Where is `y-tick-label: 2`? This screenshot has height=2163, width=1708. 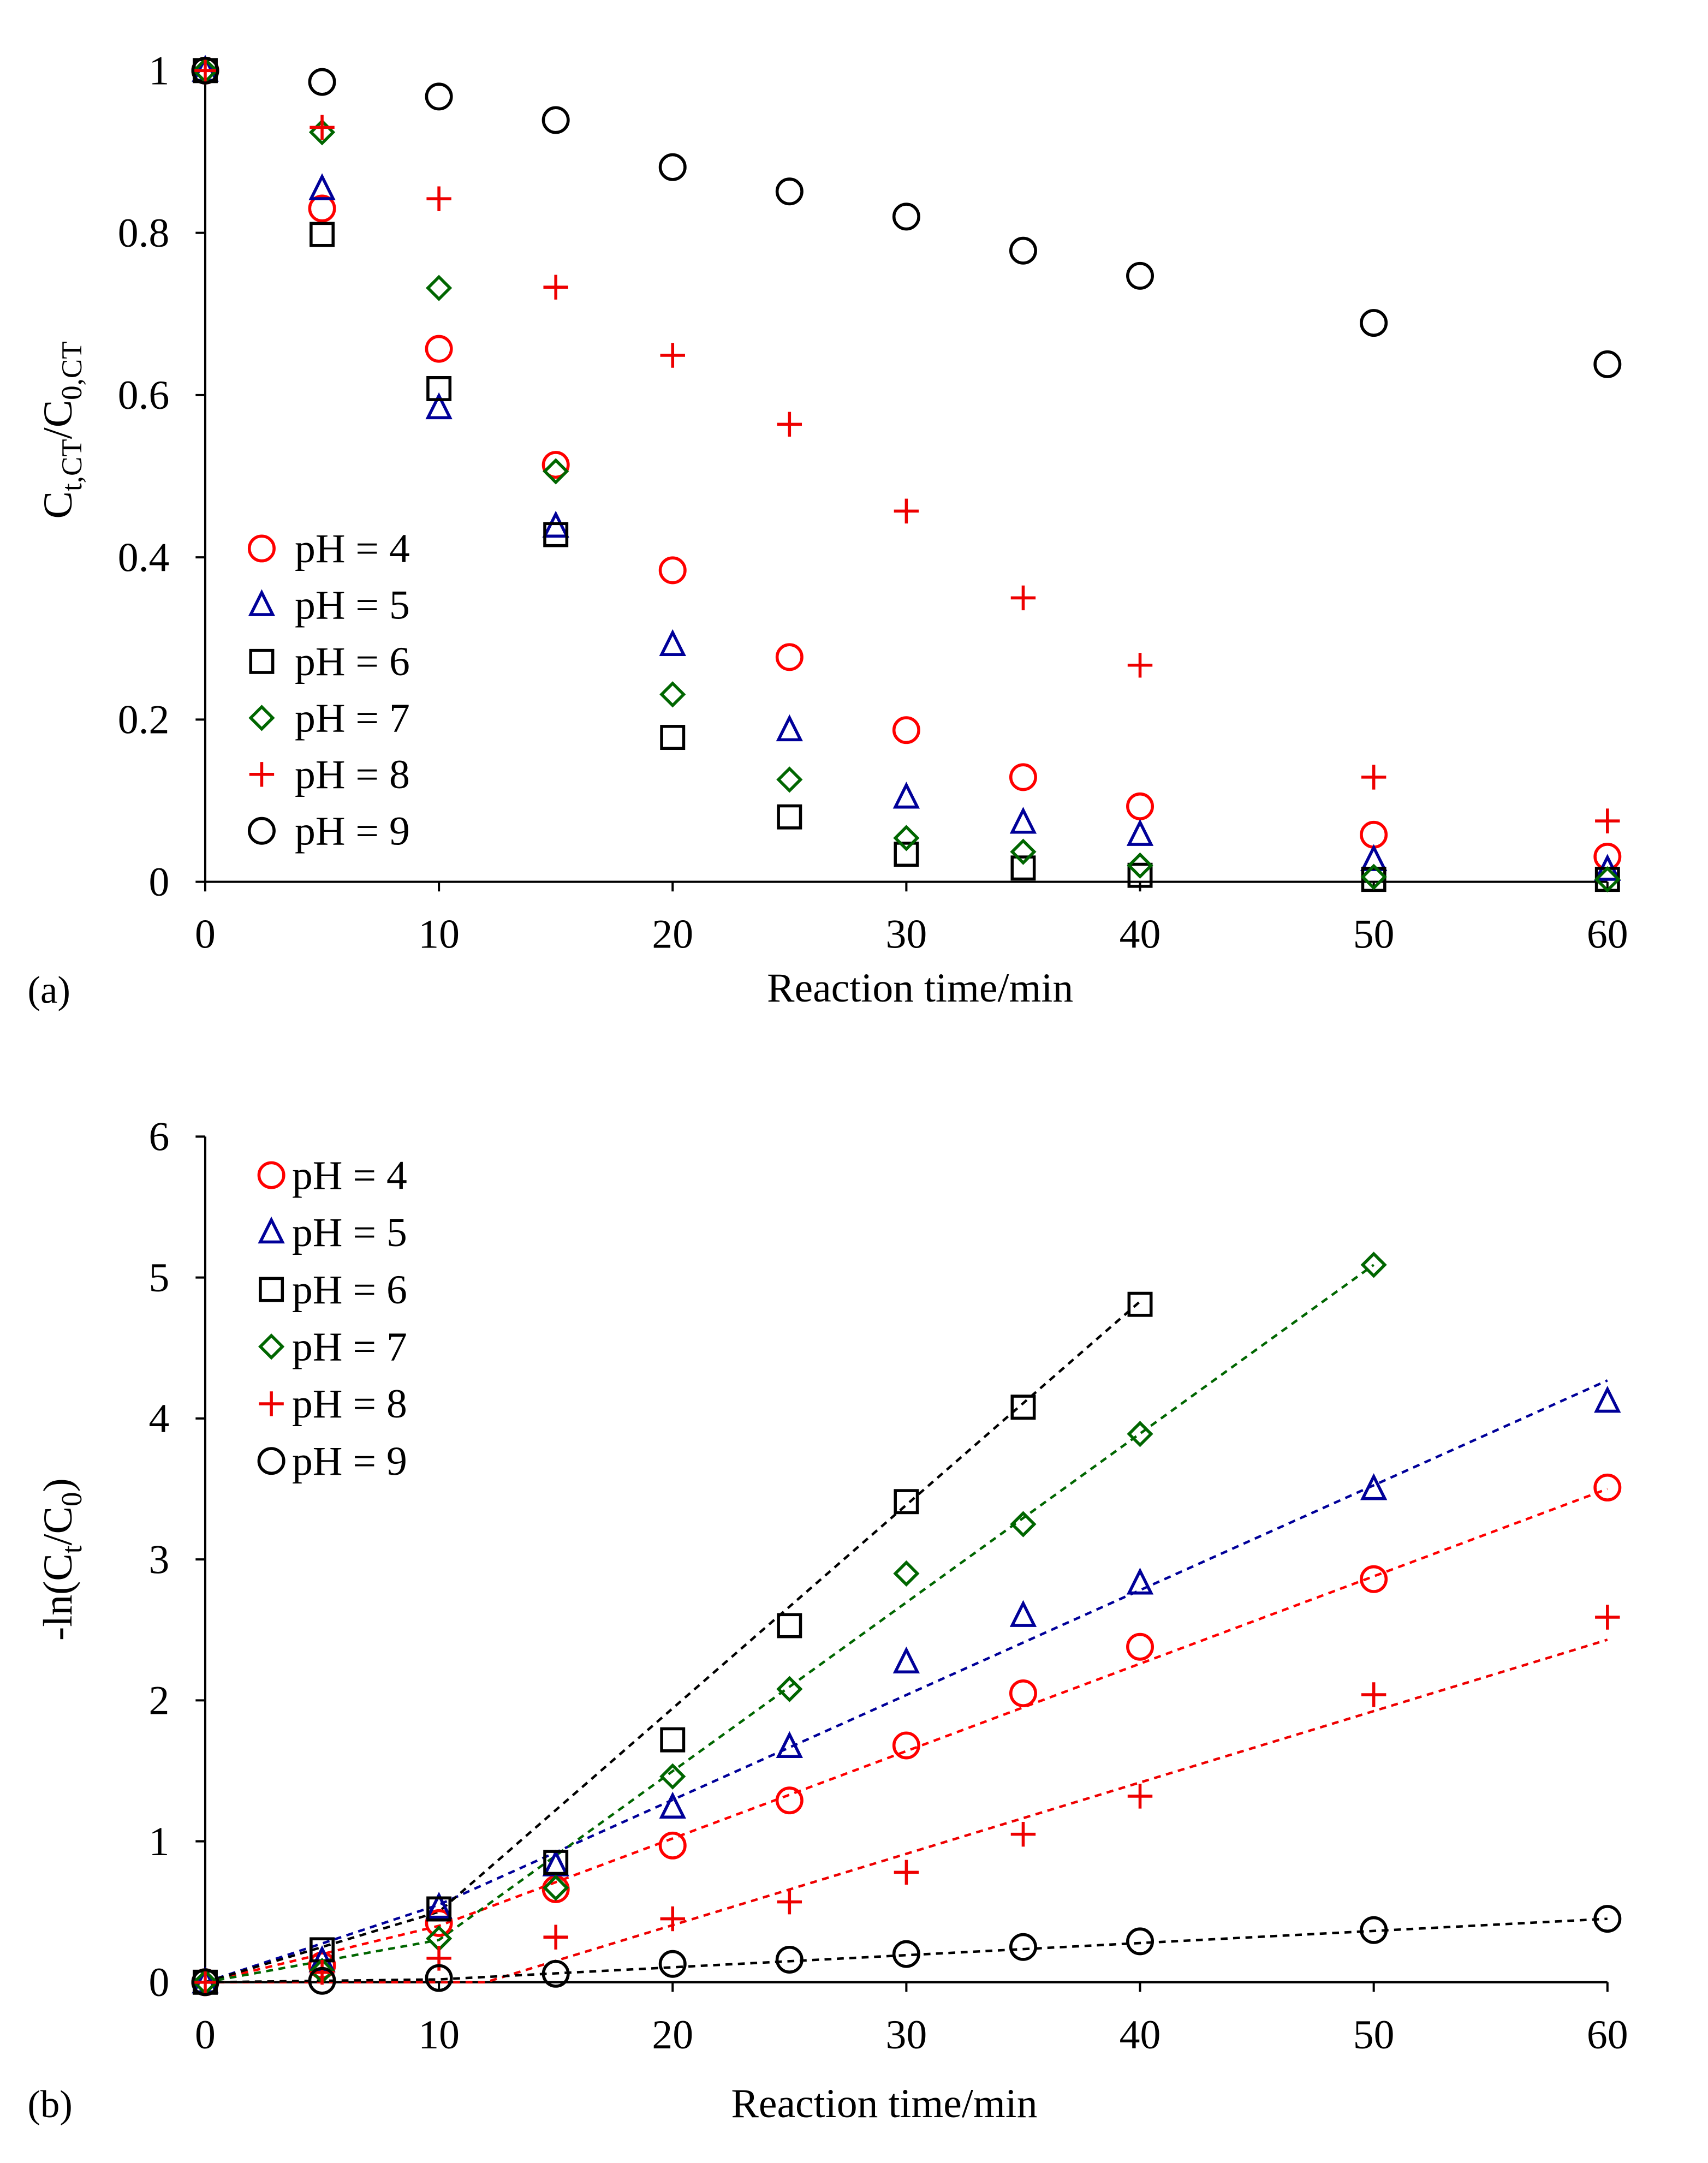 y-tick-label: 2 is located at coordinates (160, 1701).